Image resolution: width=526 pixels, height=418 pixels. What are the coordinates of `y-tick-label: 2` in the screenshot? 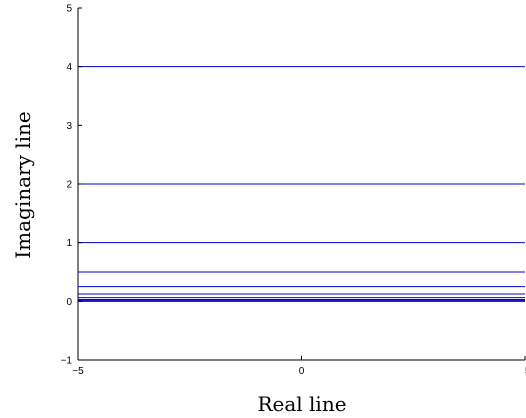 It's located at (69, 185).